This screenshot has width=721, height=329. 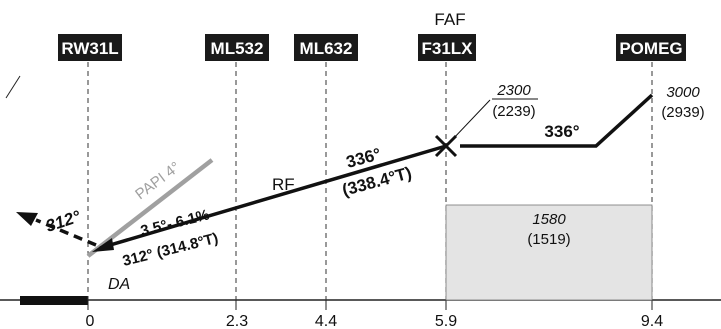 I want to click on final-approach-arrow, so click(x=103, y=245).